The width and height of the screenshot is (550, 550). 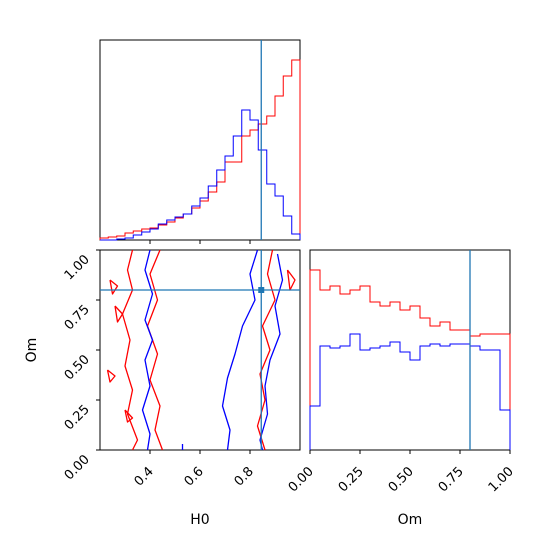 What do you see at coordinates (77, 267) in the screenshot?
I see `contour-ytick-label-4: 1.00` at bounding box center [77, 267].